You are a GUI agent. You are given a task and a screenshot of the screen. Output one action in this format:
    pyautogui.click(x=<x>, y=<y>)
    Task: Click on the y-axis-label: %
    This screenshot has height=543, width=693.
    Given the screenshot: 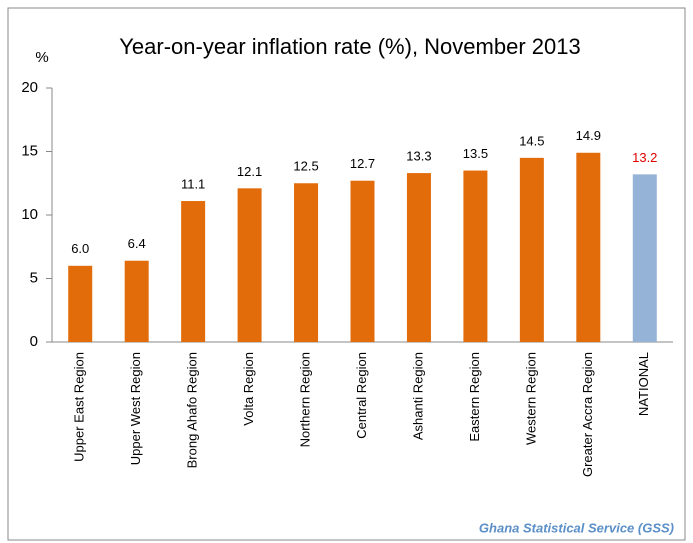 What is the action you would take?
    pyautogui.click(x=41, y=57)
    